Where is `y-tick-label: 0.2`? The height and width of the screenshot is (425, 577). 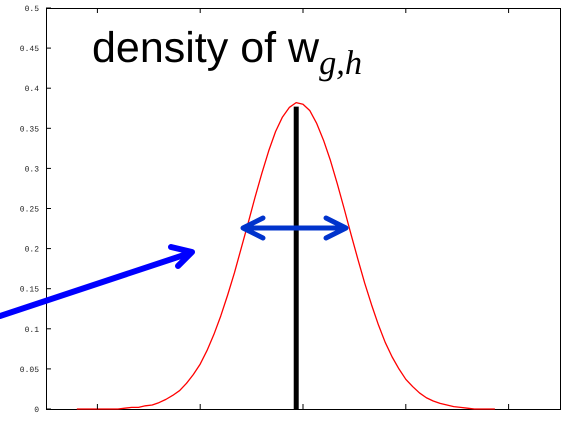
y-tick-label: 0.2 is located at coordinates (32, 250).